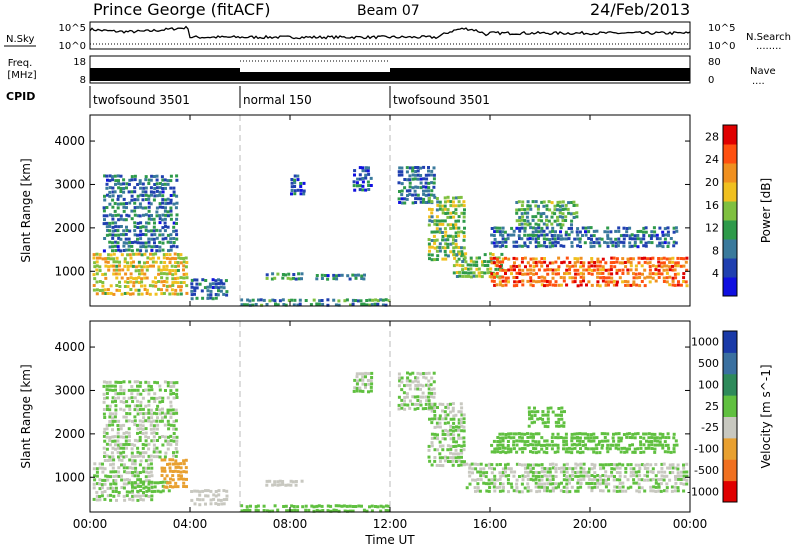 Image resolution: width=800 pixels, height=554 pixels. What do you see at coordinates (730, 135) in the screenshot?
I see `colorbar-swatch` at bounding box center [730, 135].